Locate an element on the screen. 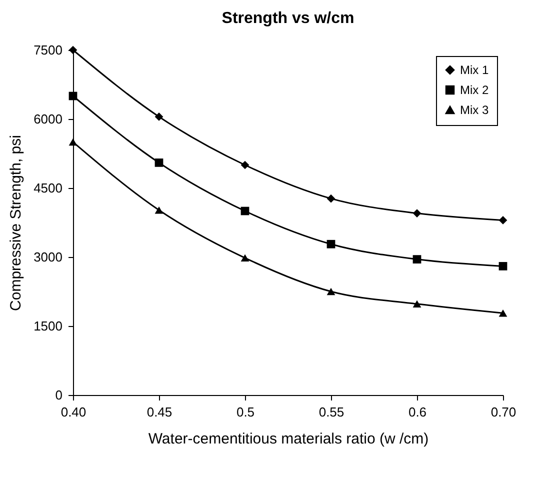  y-axis-title: Compressive Strength, psi is located at coordinates (16, 223).